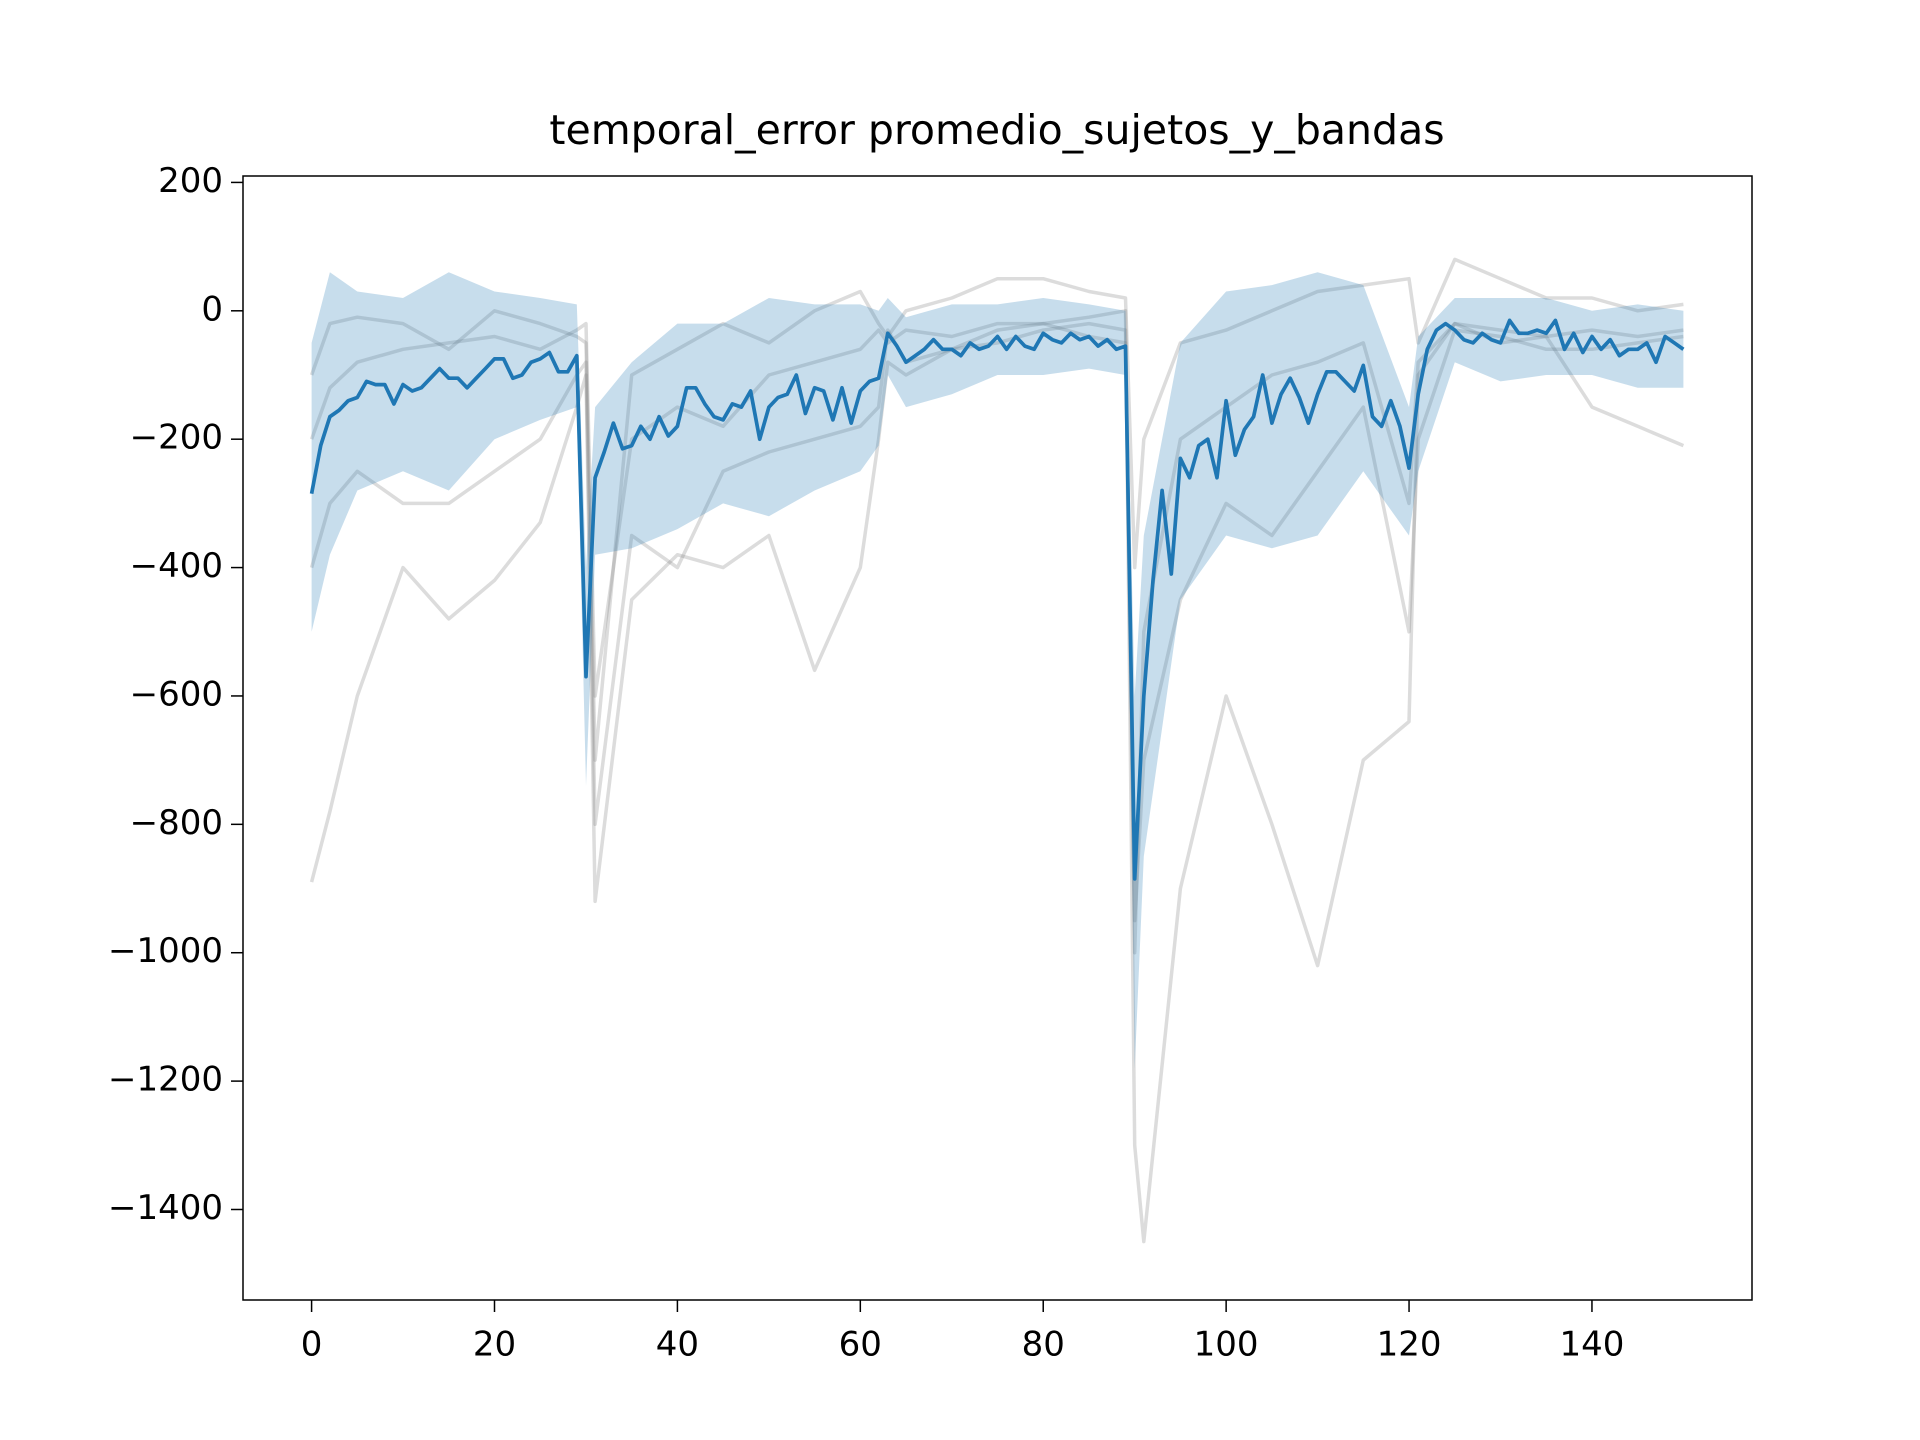 Image resolution: width=1920 pixels, height=1440 pixels. Describe the element at coordinates (1043, 1345) in the screenshot. I see `x-tick-label: 80` at that location.